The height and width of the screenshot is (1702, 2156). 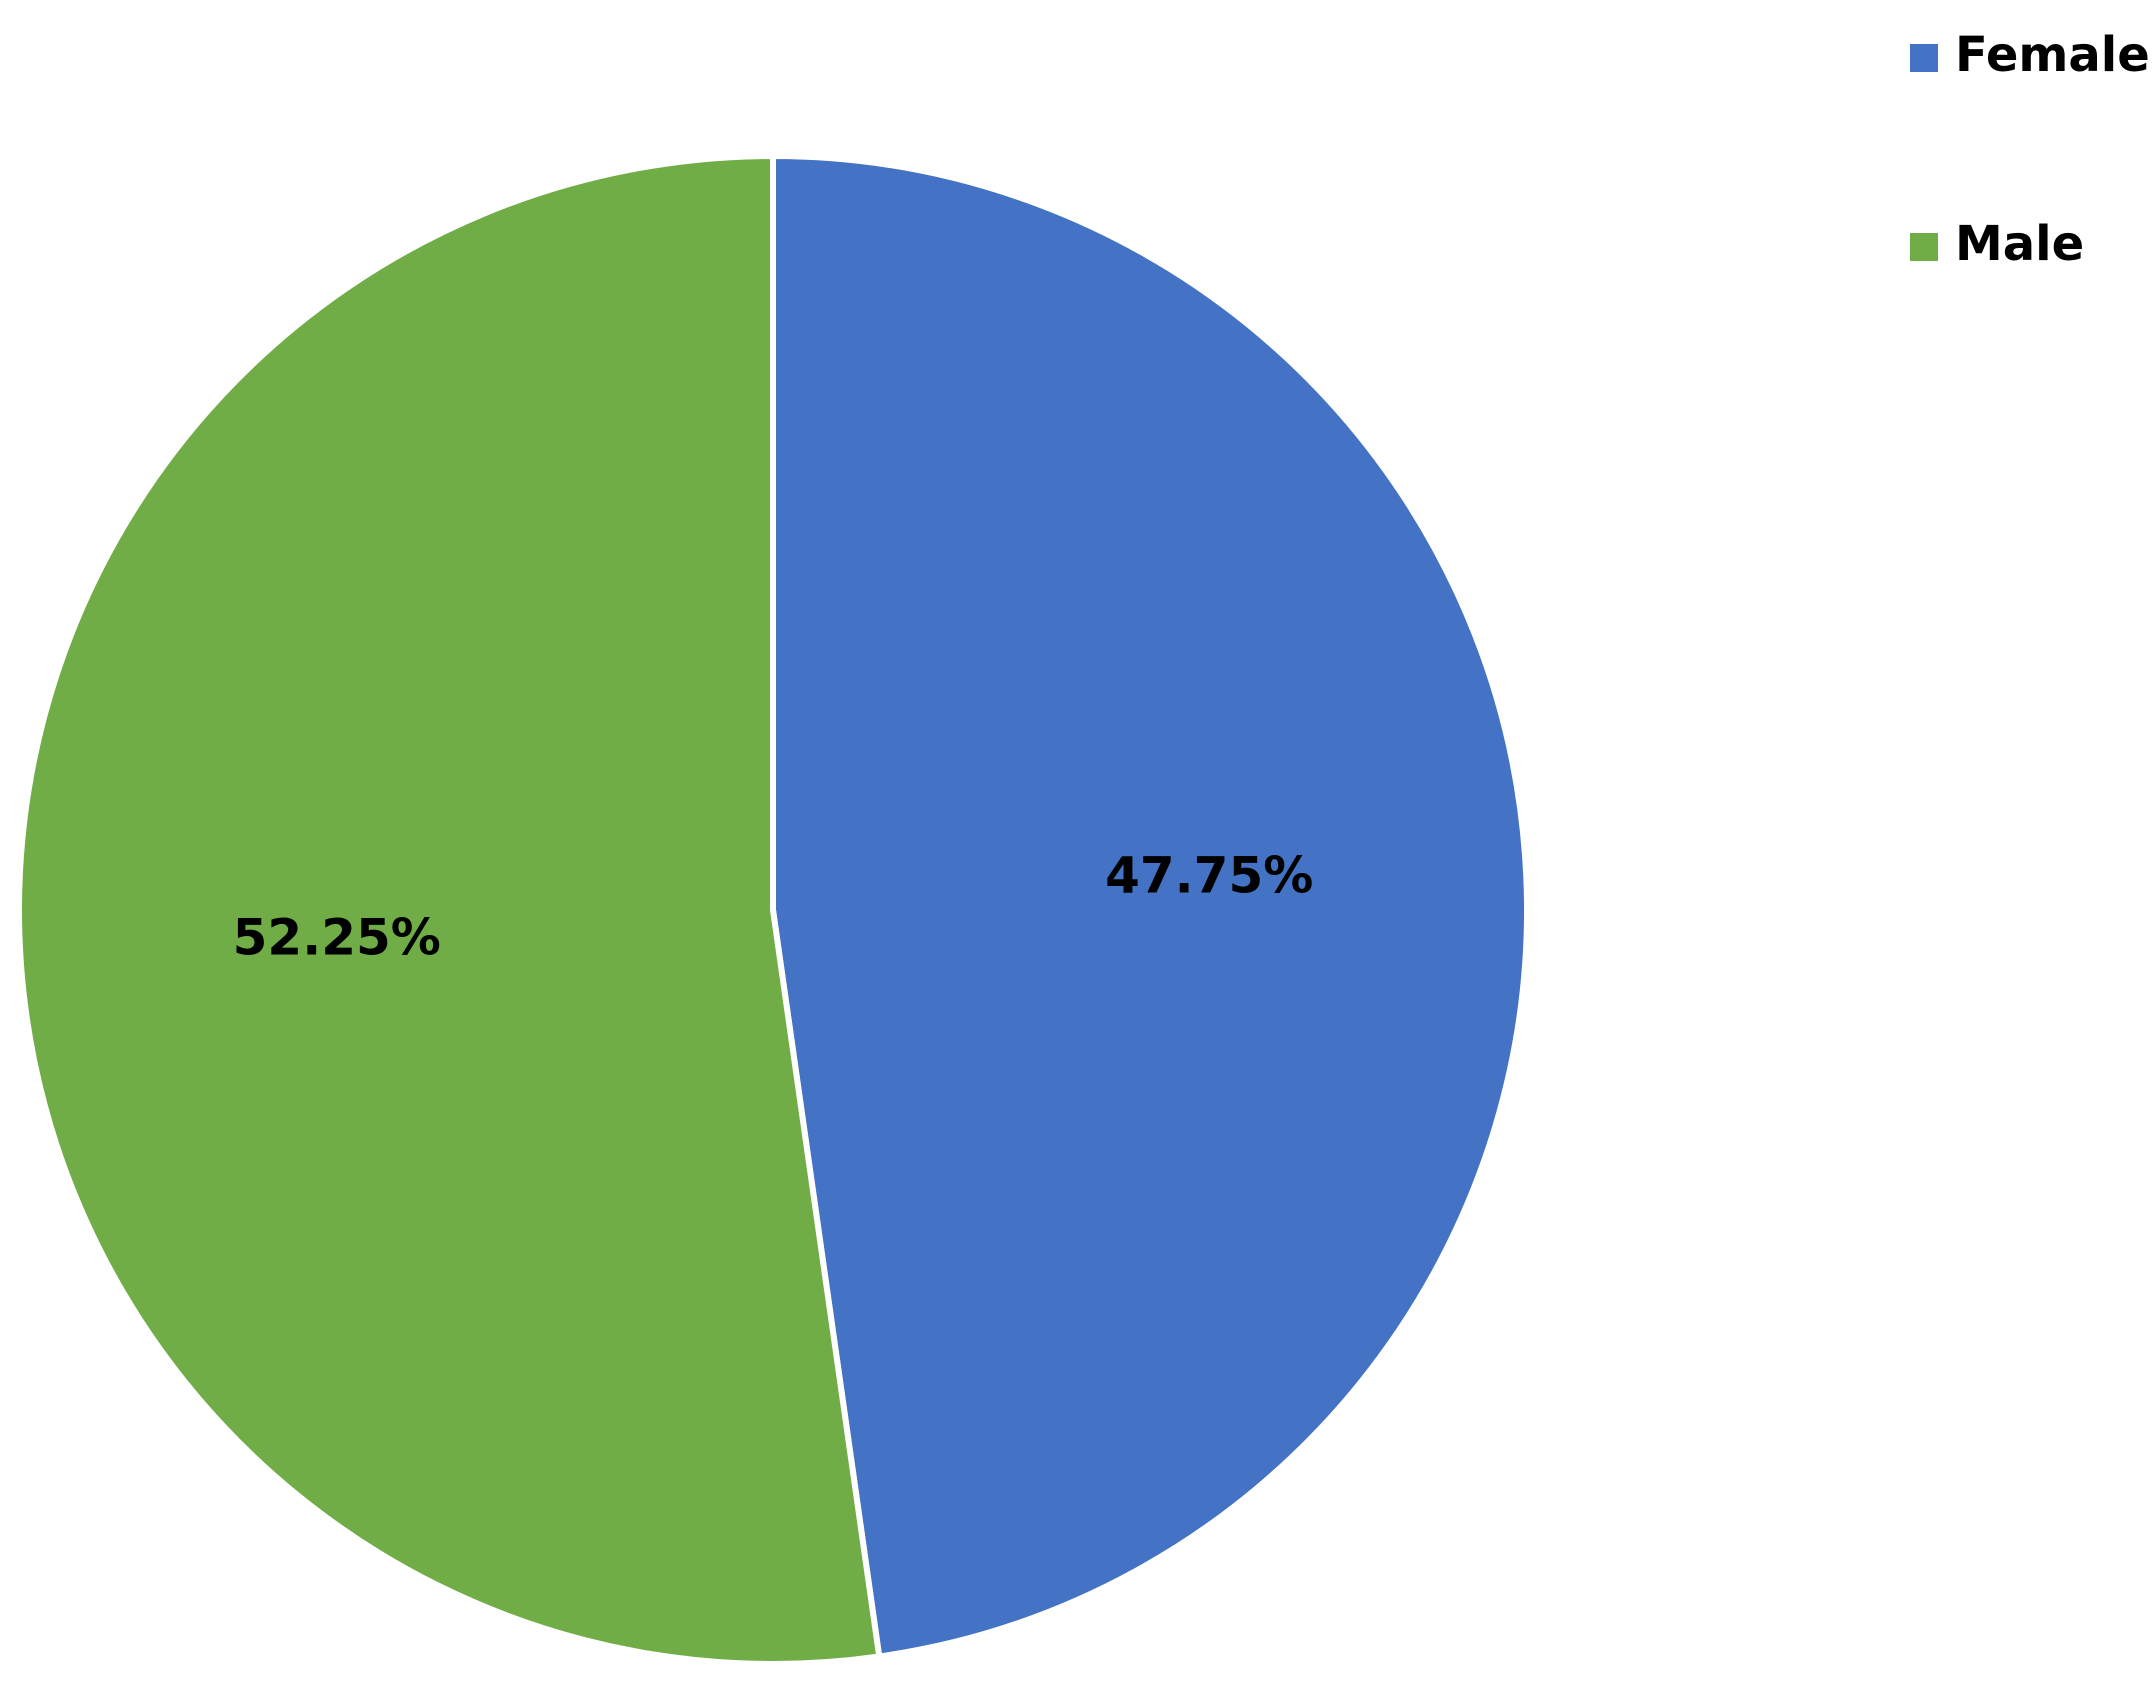 What do you see at coordinates (1209, 876) in the screenshot?
I see `data-label: 47.75%` at bounding box center [1209, 876].